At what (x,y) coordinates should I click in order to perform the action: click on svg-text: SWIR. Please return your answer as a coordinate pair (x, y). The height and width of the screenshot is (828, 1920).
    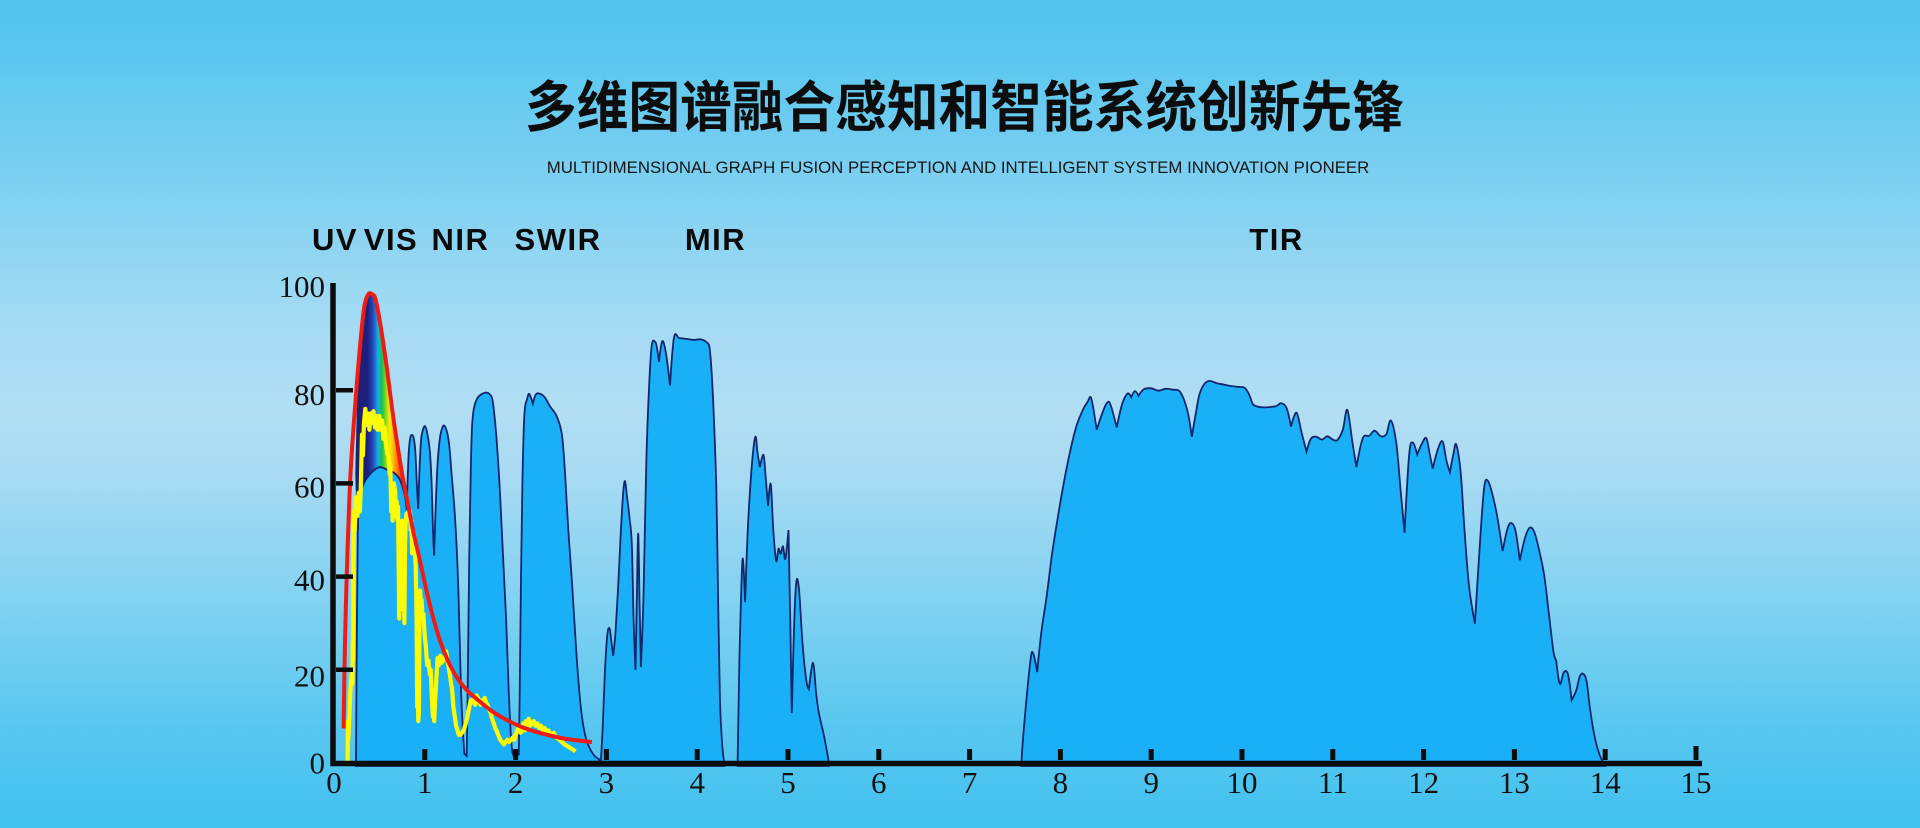
    Looking at the image, I should click on (558, 239).